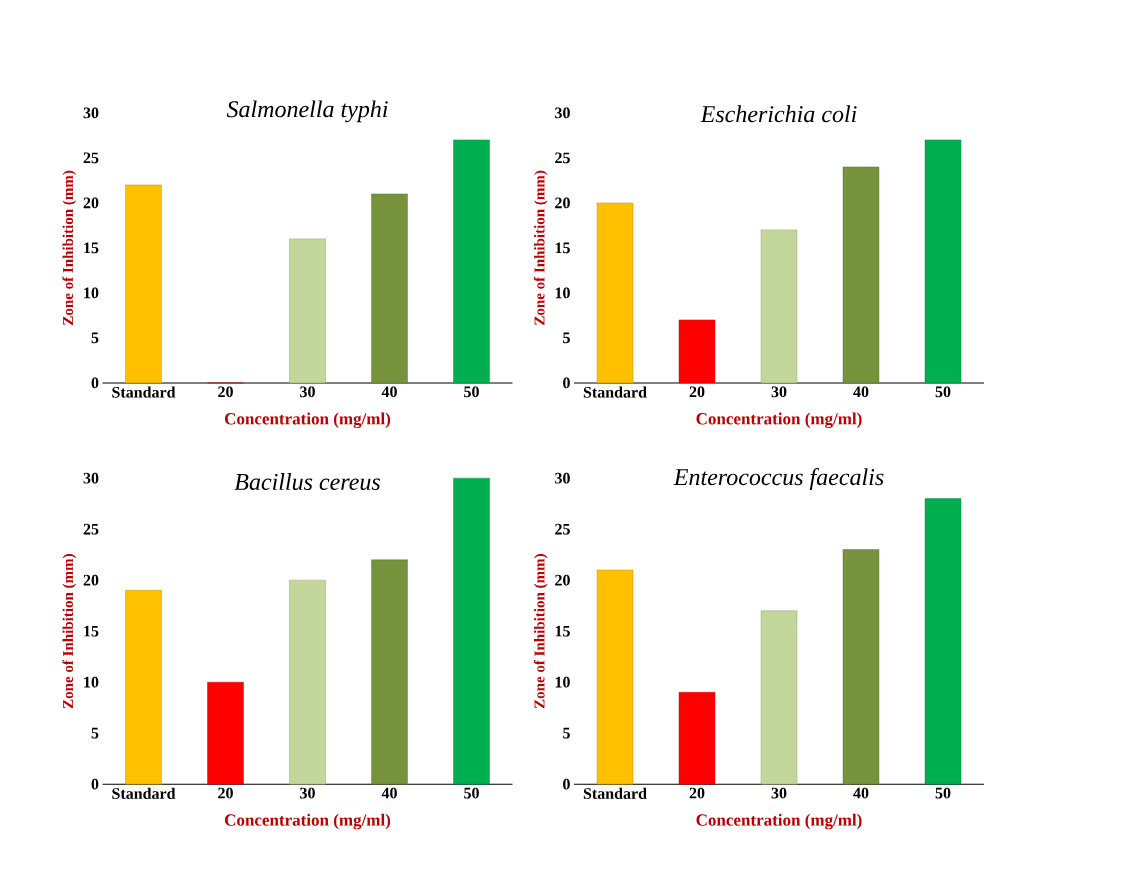  Describe the element at coordinates (307, 482) in the screenshot. I see `chart-title: Bacillus cereus` at that location.